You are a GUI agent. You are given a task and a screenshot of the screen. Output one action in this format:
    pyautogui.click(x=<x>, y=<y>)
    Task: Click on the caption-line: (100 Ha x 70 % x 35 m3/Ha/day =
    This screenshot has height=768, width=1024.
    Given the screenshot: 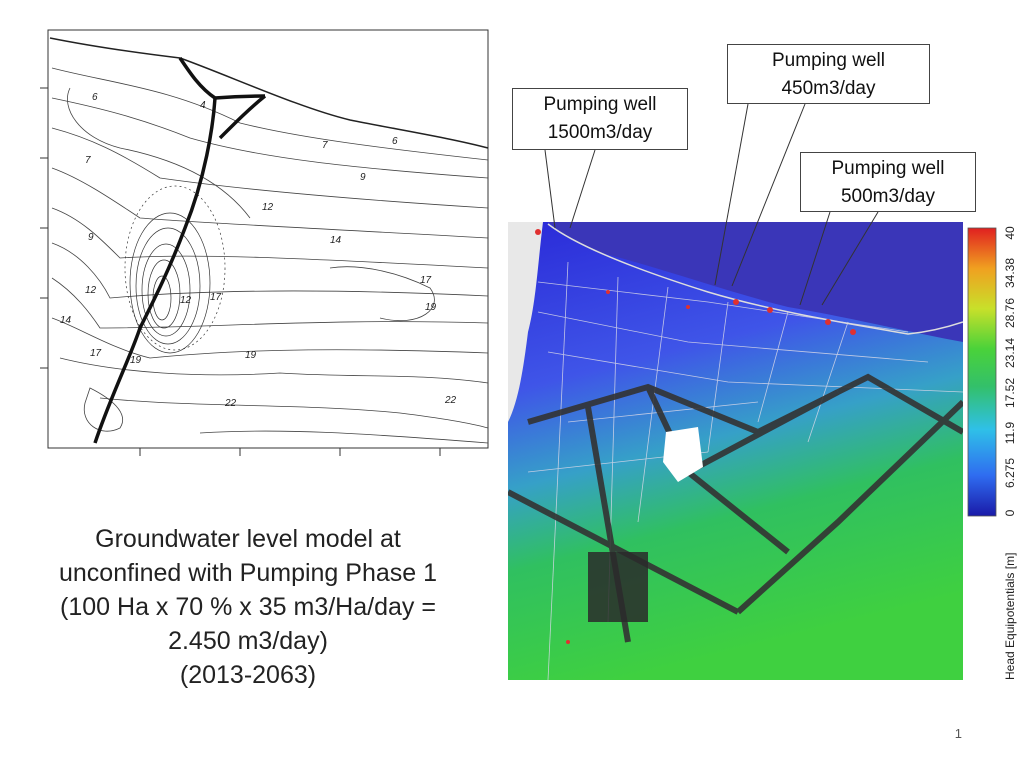 What is the action you would take?
    pyautogui.click(x=248, y=607)
    